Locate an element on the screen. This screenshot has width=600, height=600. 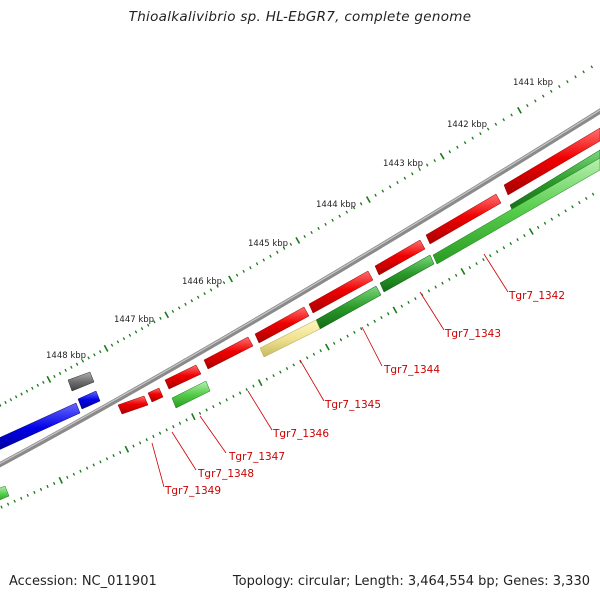
gene-label-tgr7-1343: Tgr7_1343 is located at coordinates (472, 334).